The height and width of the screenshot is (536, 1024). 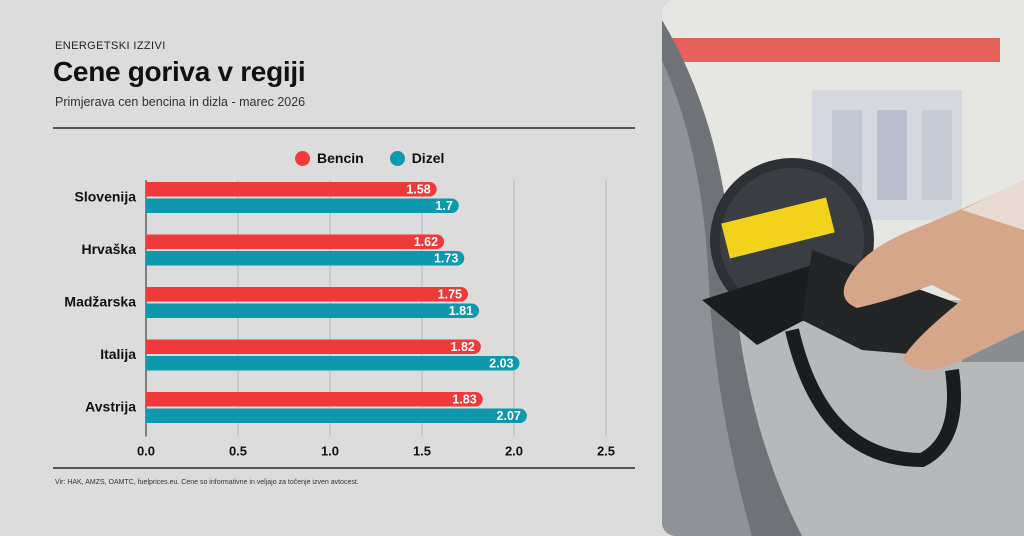 What do you see at coordinates (993, 205) in the screenshot?
I see `sleeve` at bounding box center [993, 205].